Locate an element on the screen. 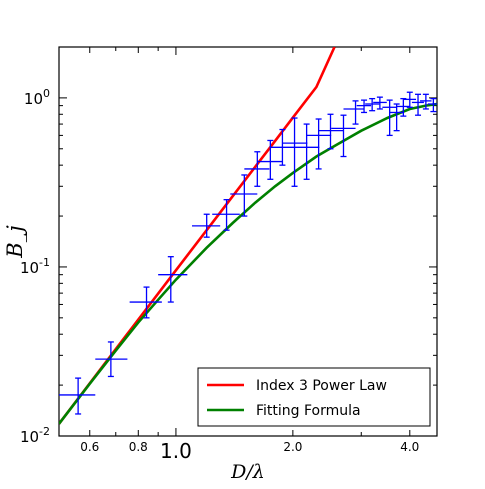 The image size is (485, 489). y-axis-label: B_j is located at coordinates (15, 242).